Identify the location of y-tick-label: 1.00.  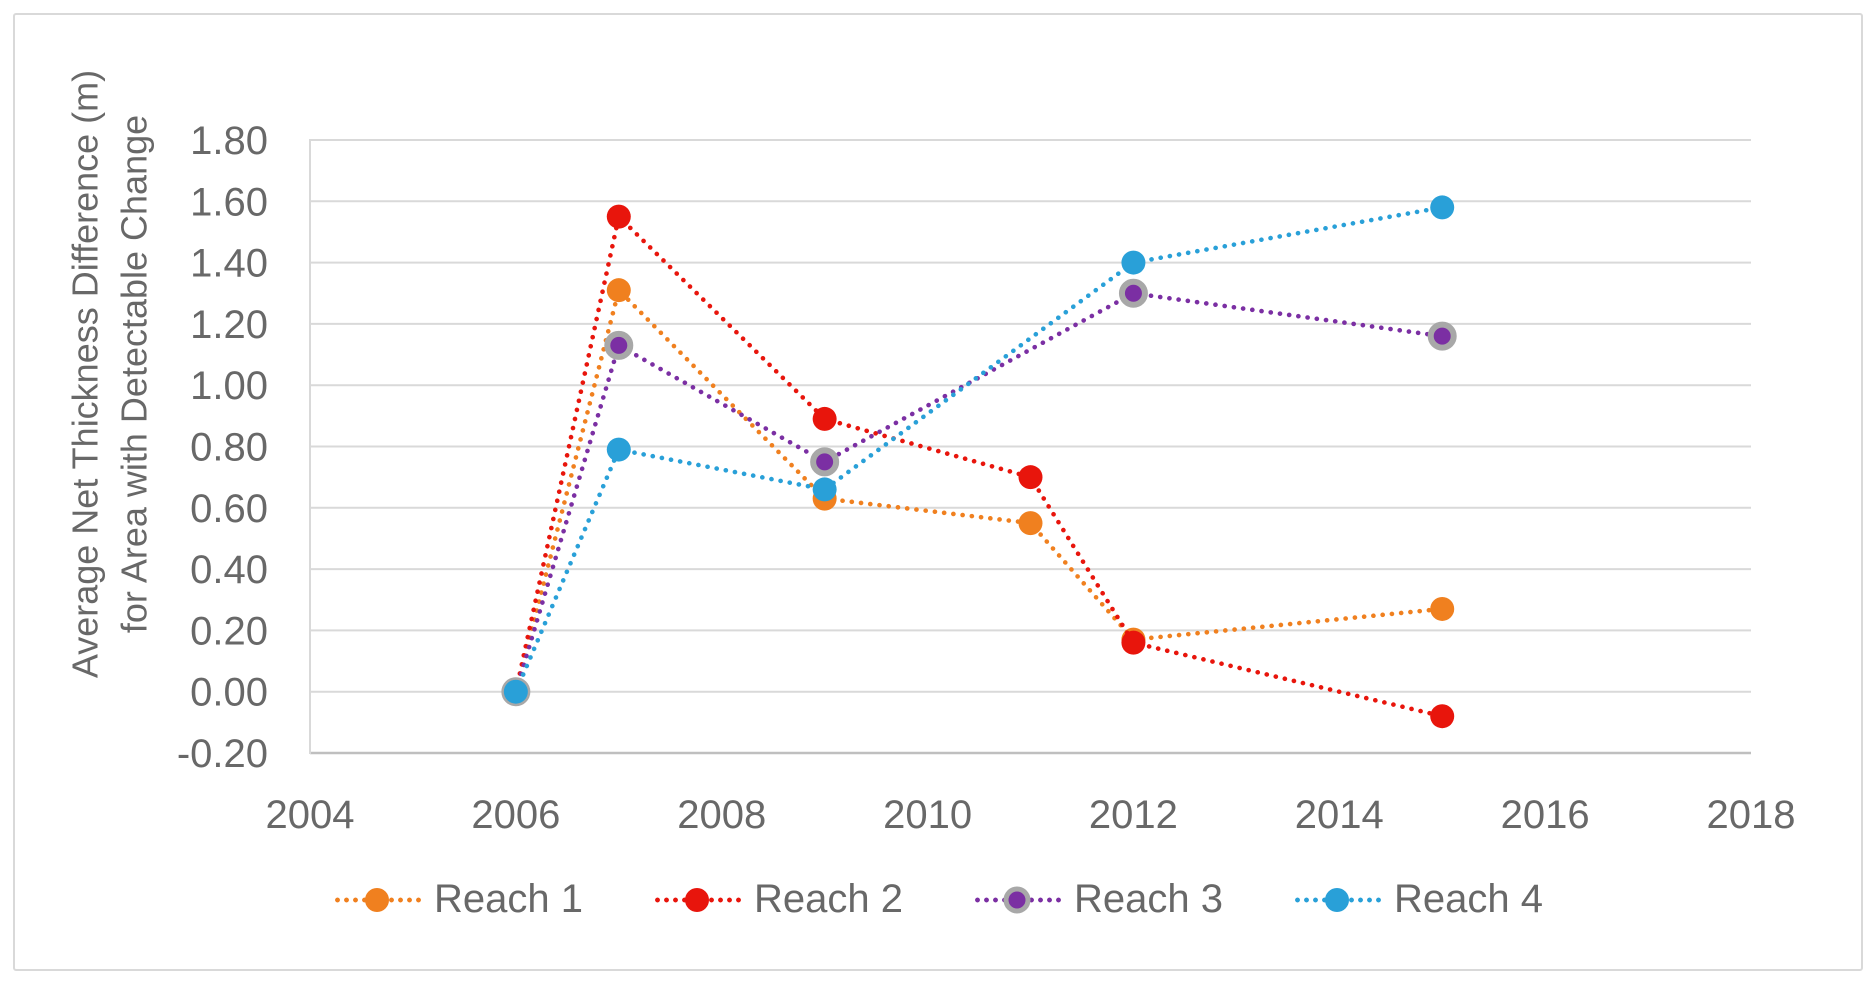
(229, 386).